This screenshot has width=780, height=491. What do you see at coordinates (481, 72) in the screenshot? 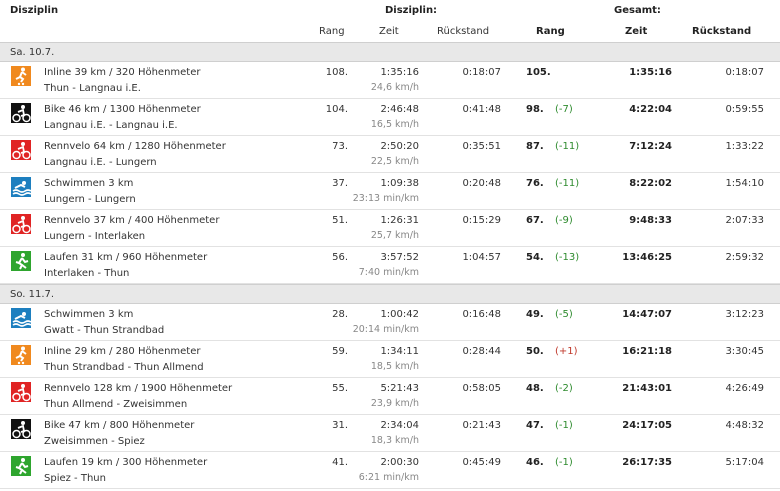
I see `stage-gap: 0:18:07` at bounding box center [481, 72].